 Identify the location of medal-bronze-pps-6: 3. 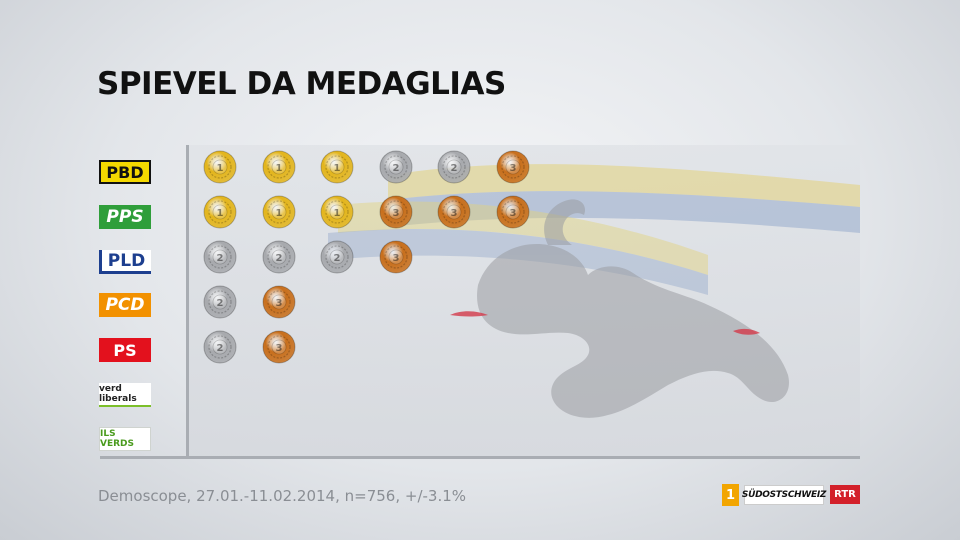
(513, 212).